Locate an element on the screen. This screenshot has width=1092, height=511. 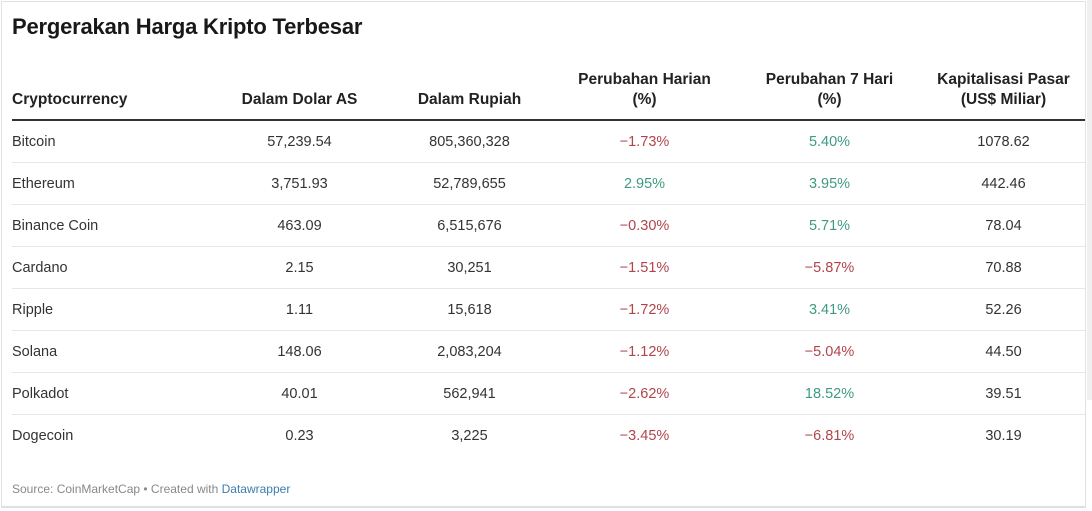
table-row: Dogecoin 0.23 3,225 −3.45% −6.81% 30.19 is located at coordinates (548, 436).